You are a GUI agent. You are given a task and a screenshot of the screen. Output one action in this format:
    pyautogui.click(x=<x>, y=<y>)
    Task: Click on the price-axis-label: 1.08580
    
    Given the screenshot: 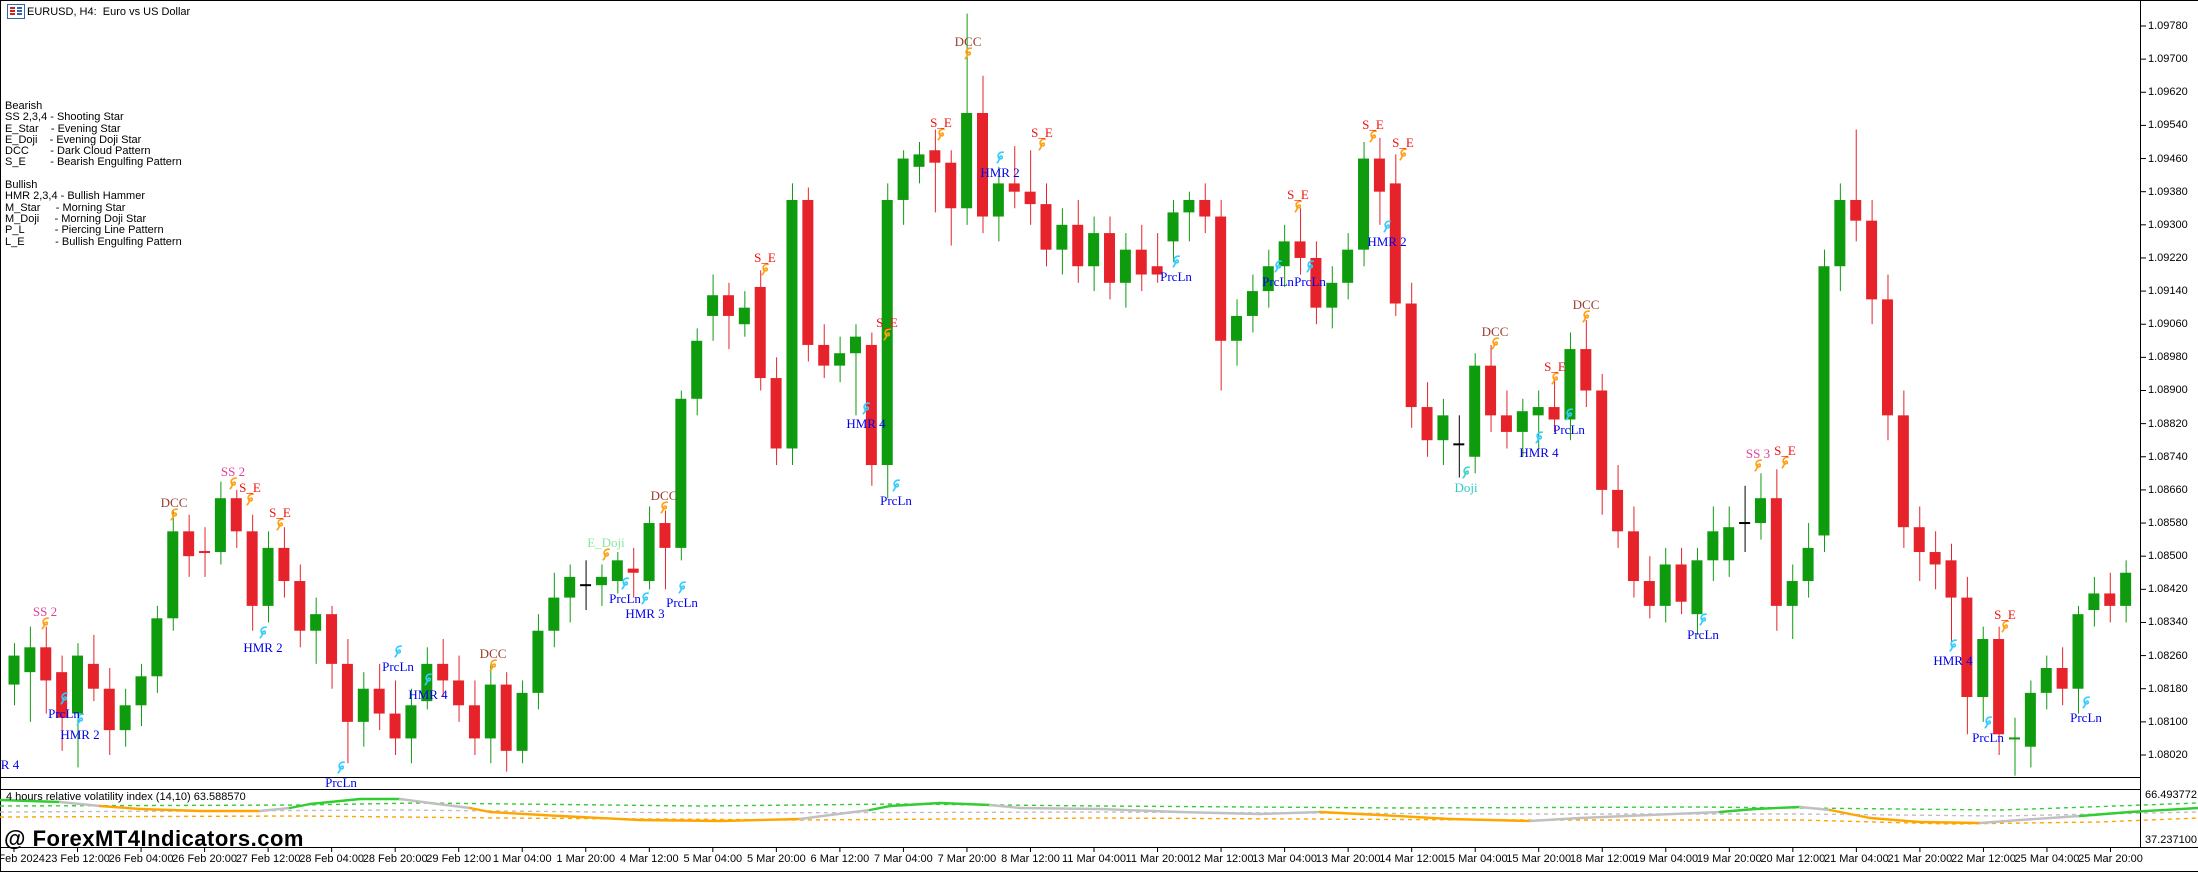 What is the action you would take?
    pyautogui.click(x=2168, y=523)
    